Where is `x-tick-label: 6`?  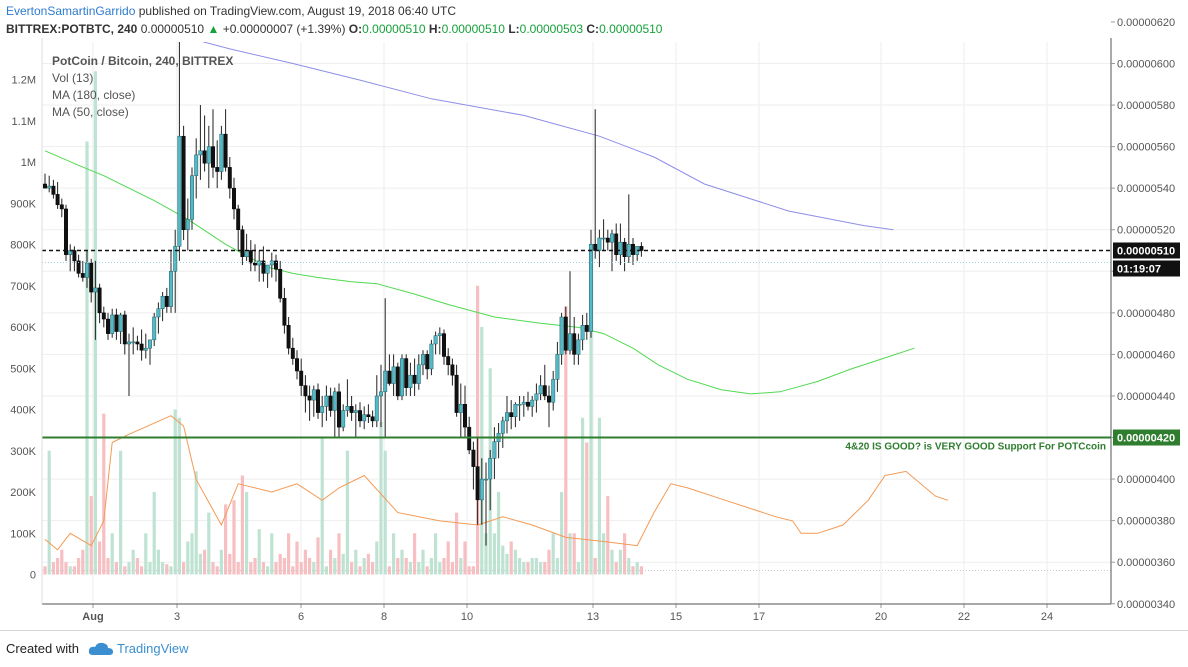
x-tick-label: 6 is located at coordinates (301, 617).